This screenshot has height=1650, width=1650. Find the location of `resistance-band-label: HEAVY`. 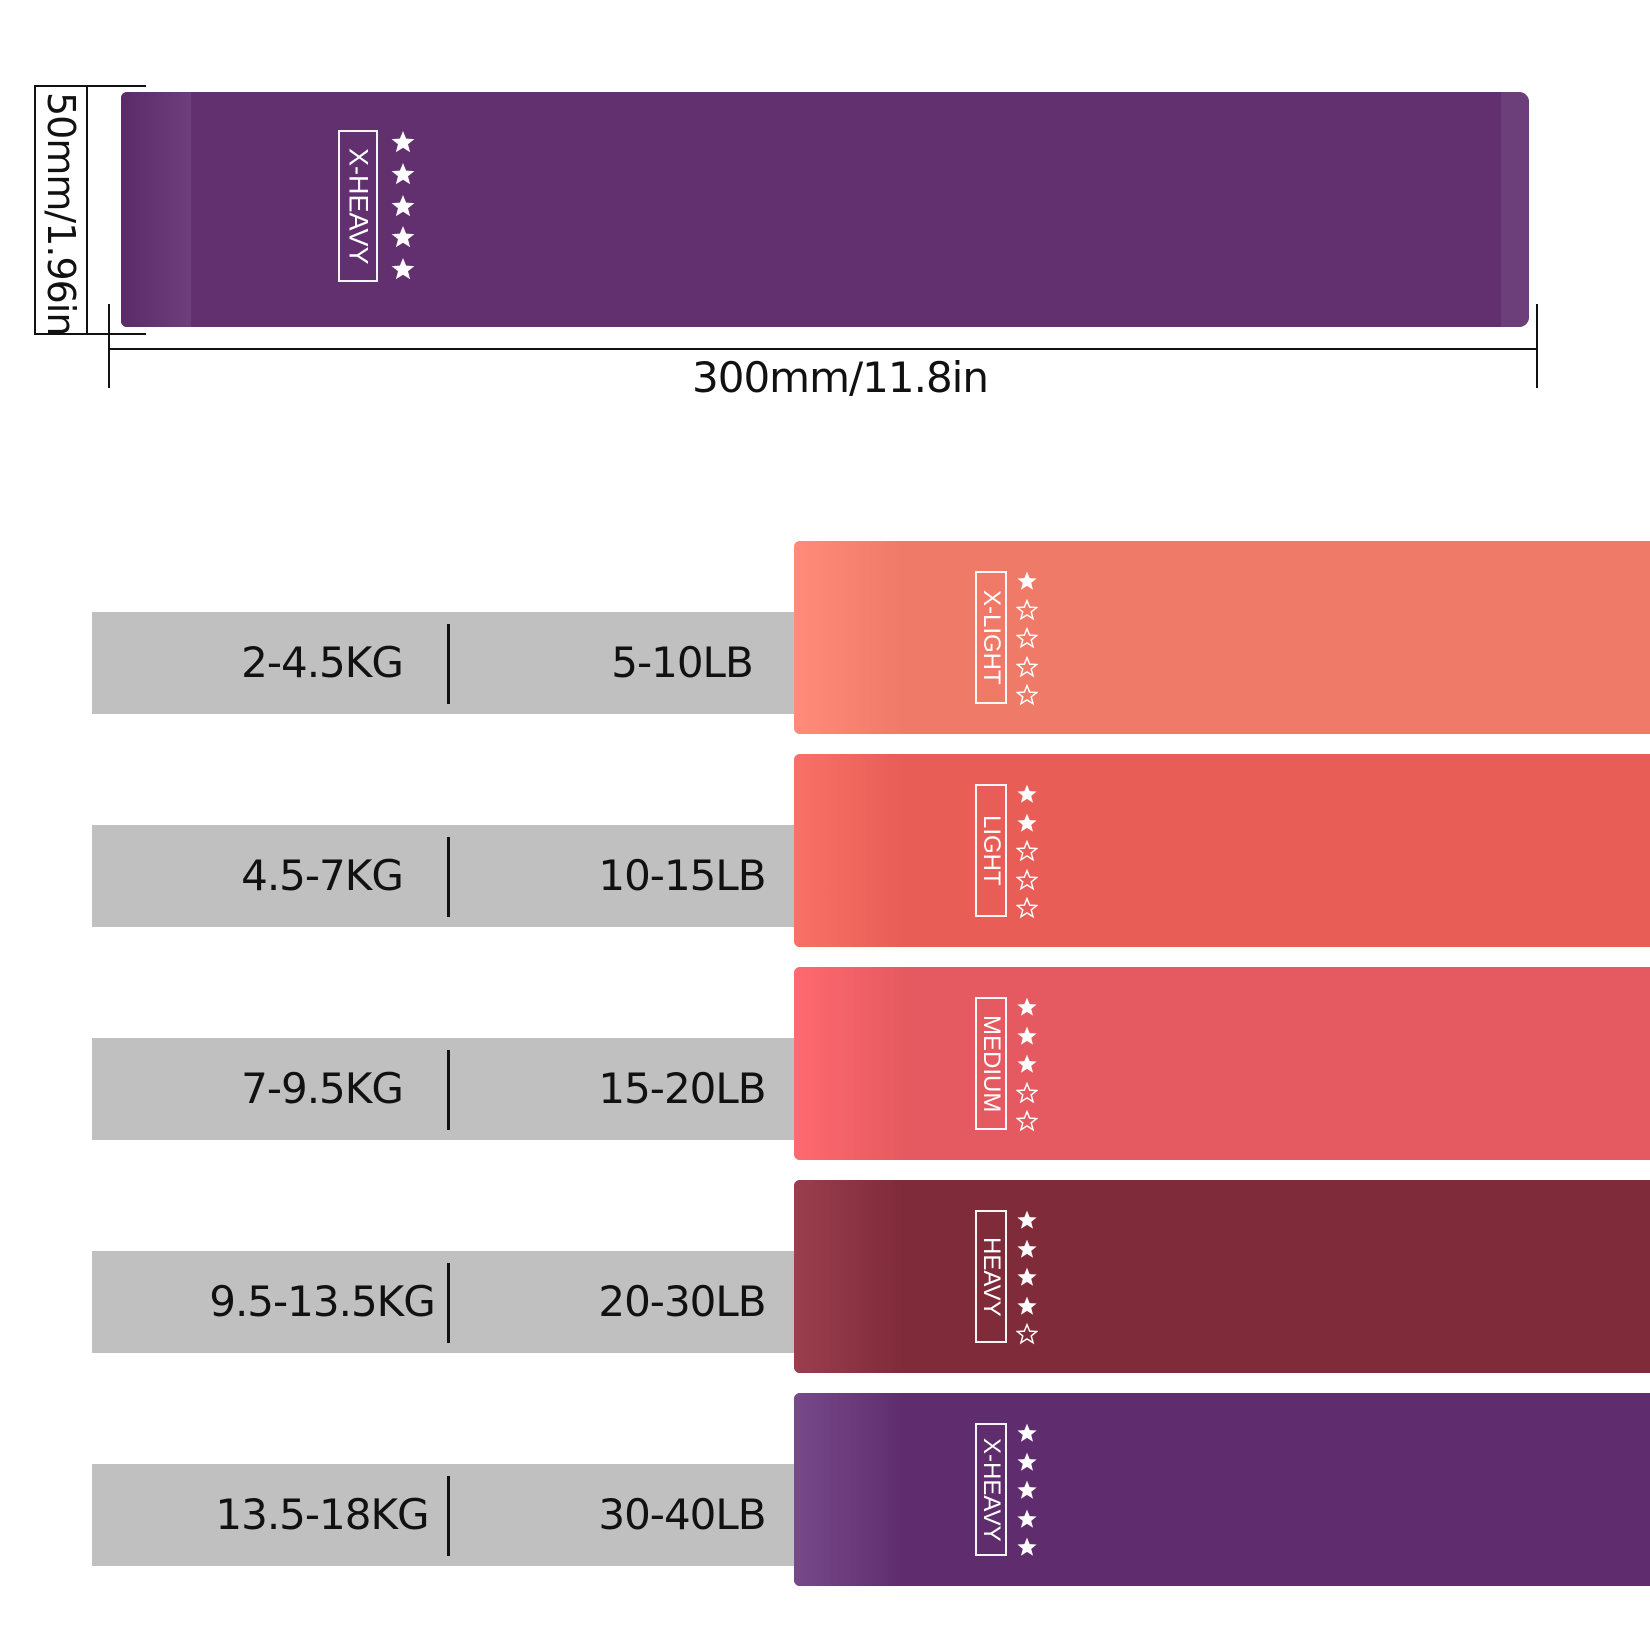

resistance-band-label: HEAVY is located at coordinates (991, 1276).